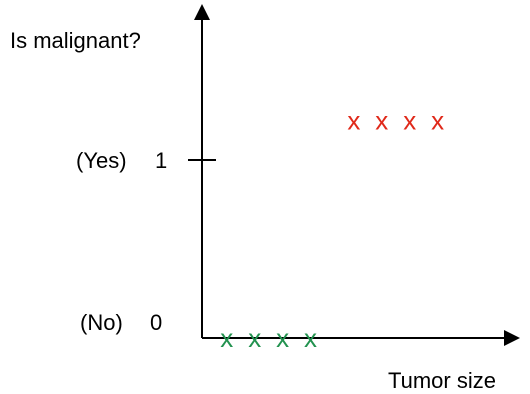  Describe the element at coordinates (156, 322) in the screenshot. I see `y-tick-label-0: 0` at that location.